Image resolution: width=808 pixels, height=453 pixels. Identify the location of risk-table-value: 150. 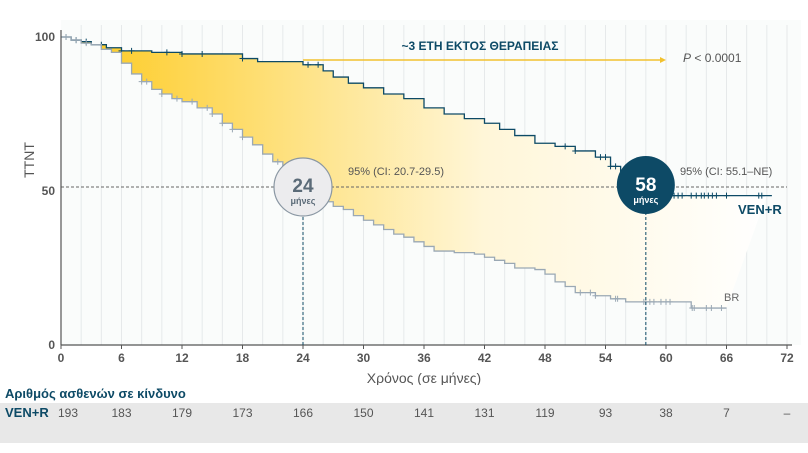
(363, 413).